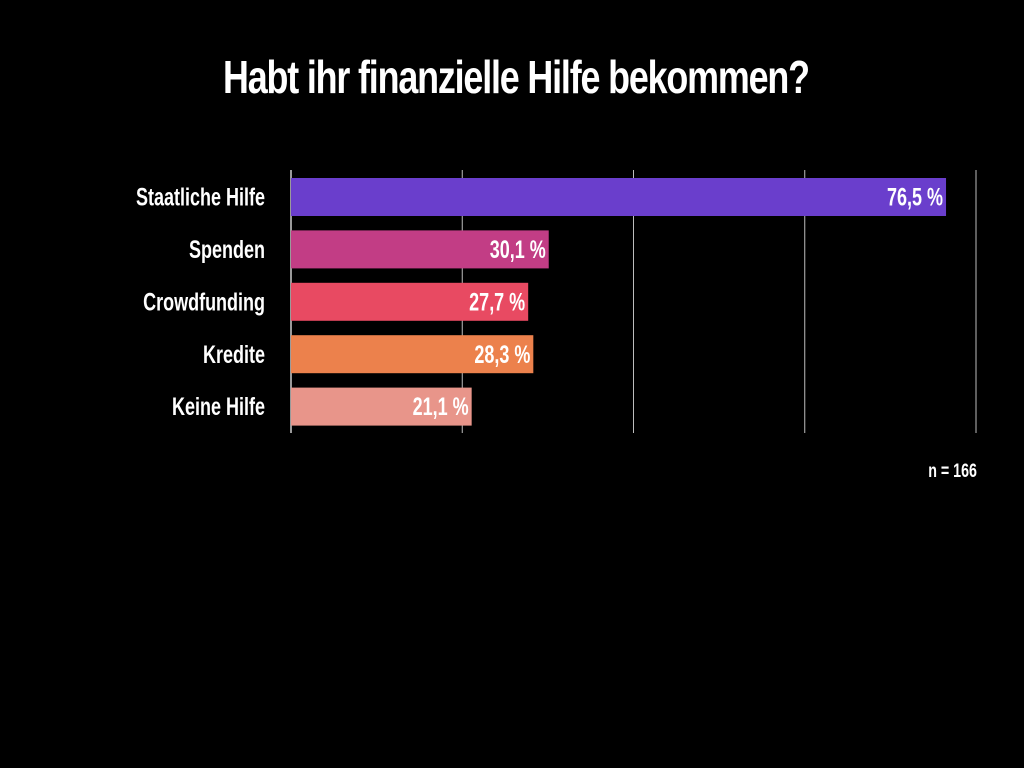 This screenshot has height=768, width=1024. I want to click on data-label: 30,1 %, so click(518, 249).